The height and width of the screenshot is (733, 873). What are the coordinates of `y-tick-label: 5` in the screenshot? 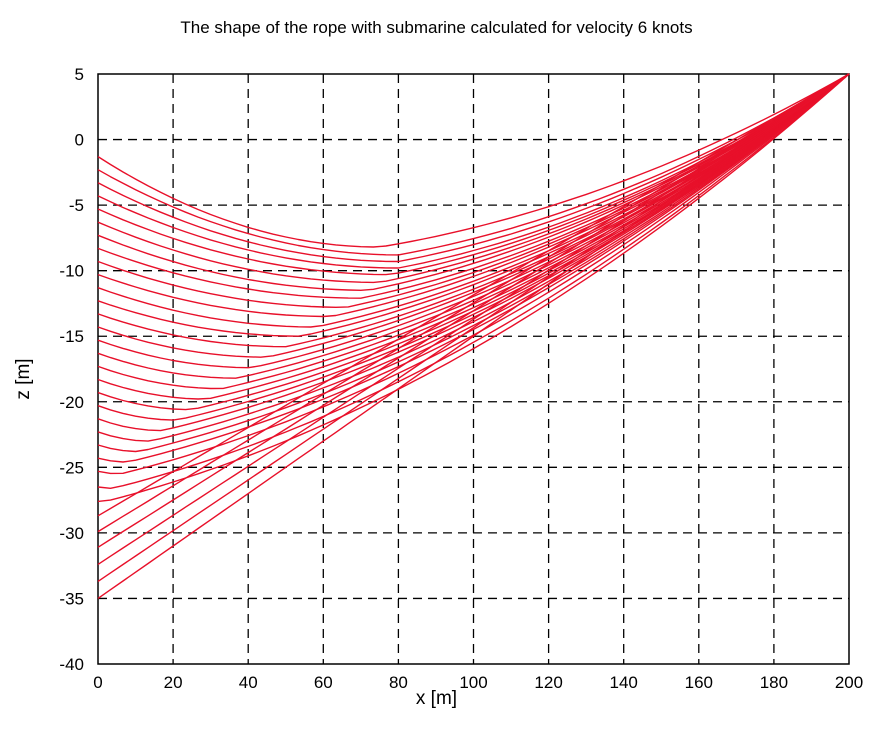 It's located at (79, 74).